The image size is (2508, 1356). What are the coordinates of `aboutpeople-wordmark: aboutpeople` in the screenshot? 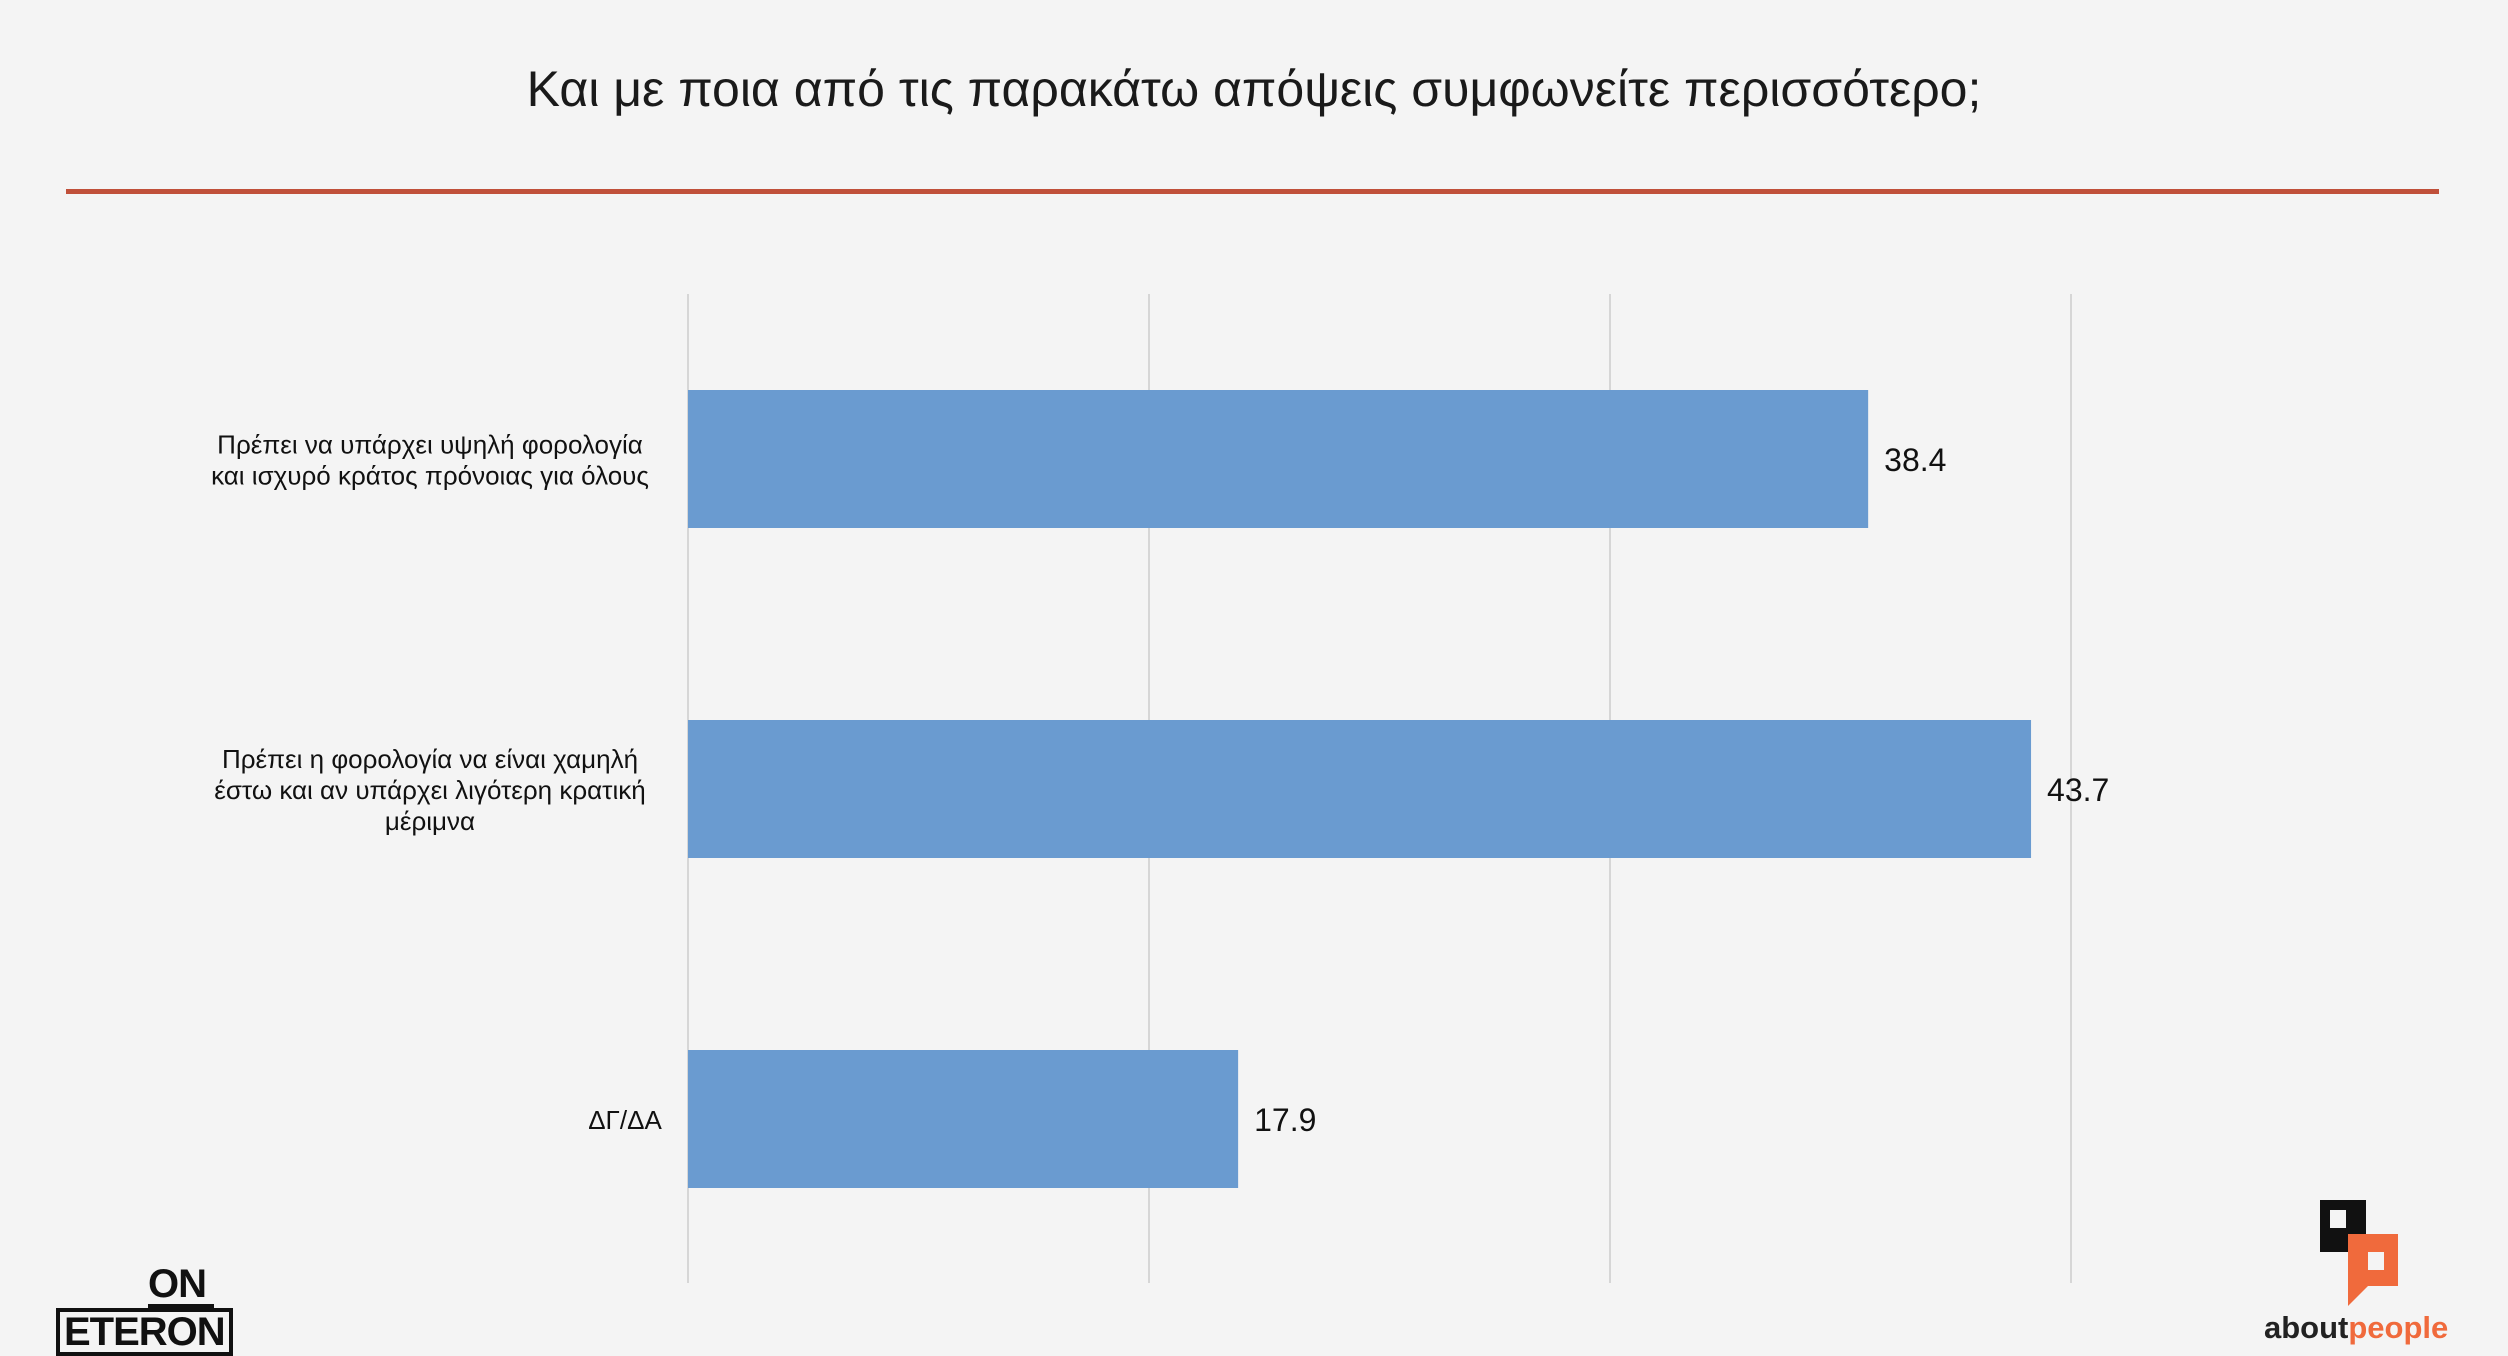 It's located at (2356, 1327).